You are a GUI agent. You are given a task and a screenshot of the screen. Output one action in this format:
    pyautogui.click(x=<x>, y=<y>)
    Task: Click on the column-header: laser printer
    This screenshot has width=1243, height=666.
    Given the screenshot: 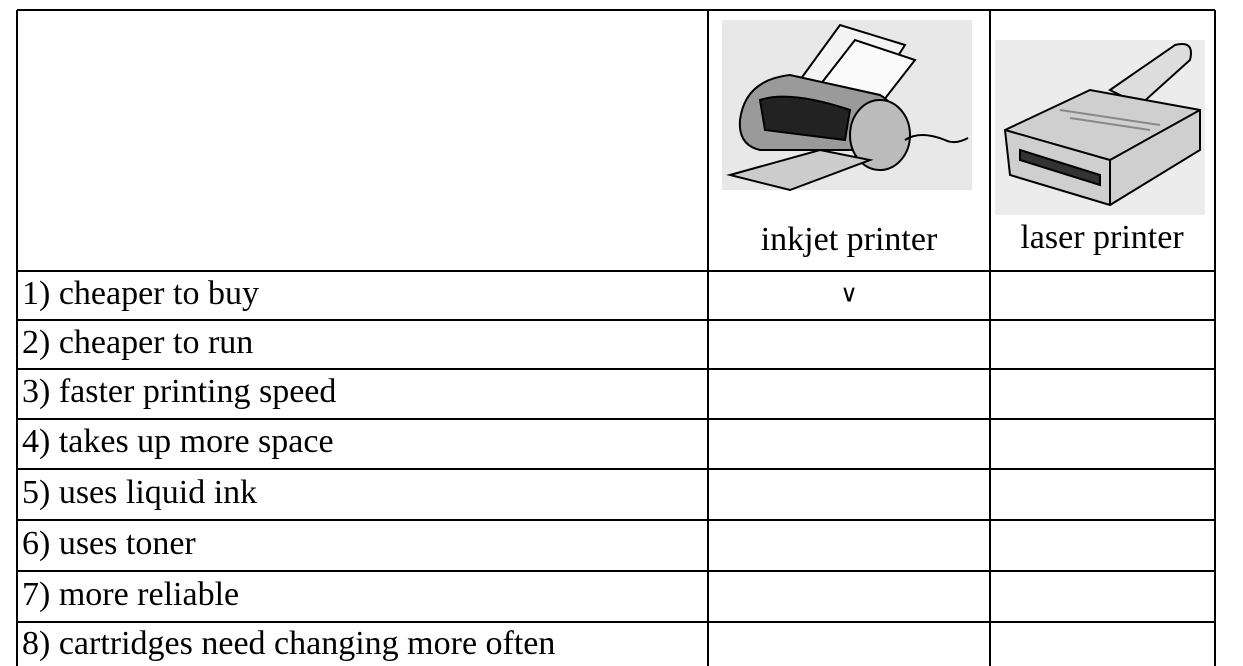 What is the action you would take?
    pyautogui.click(x=1102, y=237)
    